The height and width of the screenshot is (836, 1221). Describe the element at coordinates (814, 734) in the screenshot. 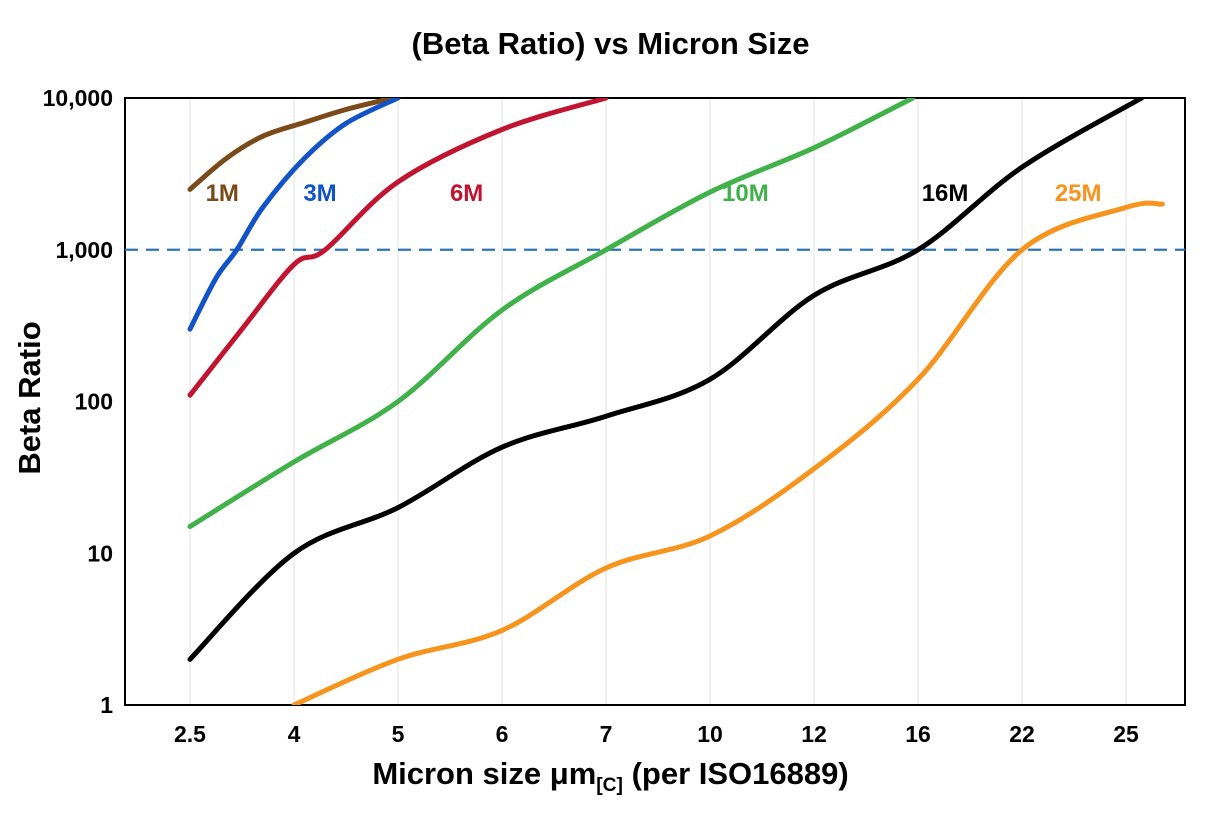

I see `x-tick-label-12: 12` at that location.